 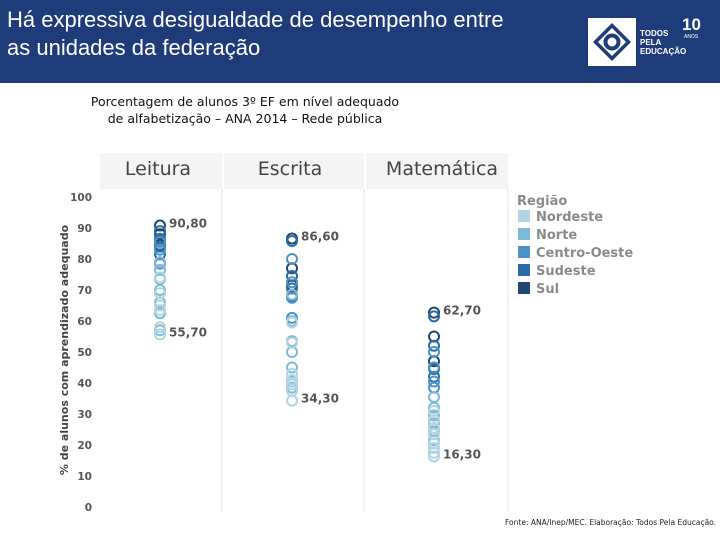 What do you see at coordinates (320, 237) in the screenshot?
I see `data-label-escrita: 86,60` at bounding box center [320, 237].